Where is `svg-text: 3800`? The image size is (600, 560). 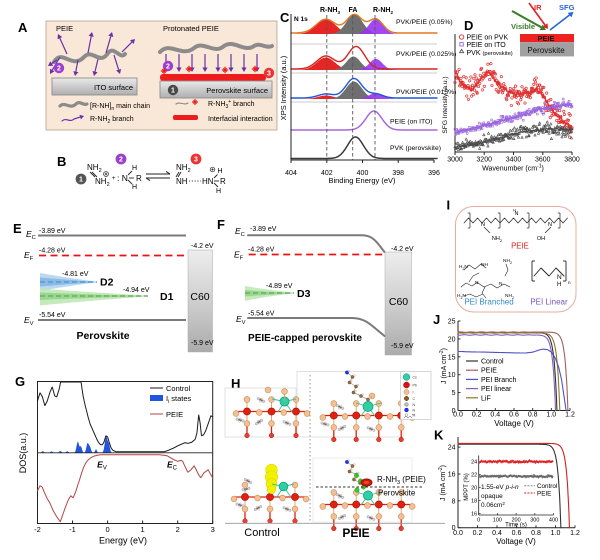
svg-text: 3800 is located at coordinates (572, 160).